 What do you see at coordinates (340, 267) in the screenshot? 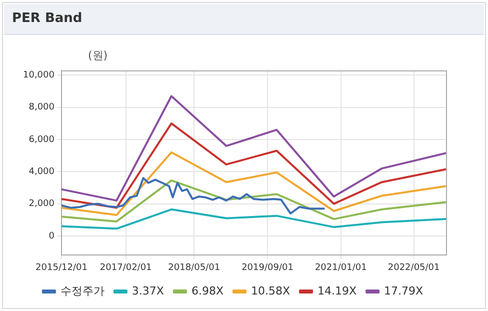
I see `x-tick-label: 2021/01/01` at bounding box center [340, 267].